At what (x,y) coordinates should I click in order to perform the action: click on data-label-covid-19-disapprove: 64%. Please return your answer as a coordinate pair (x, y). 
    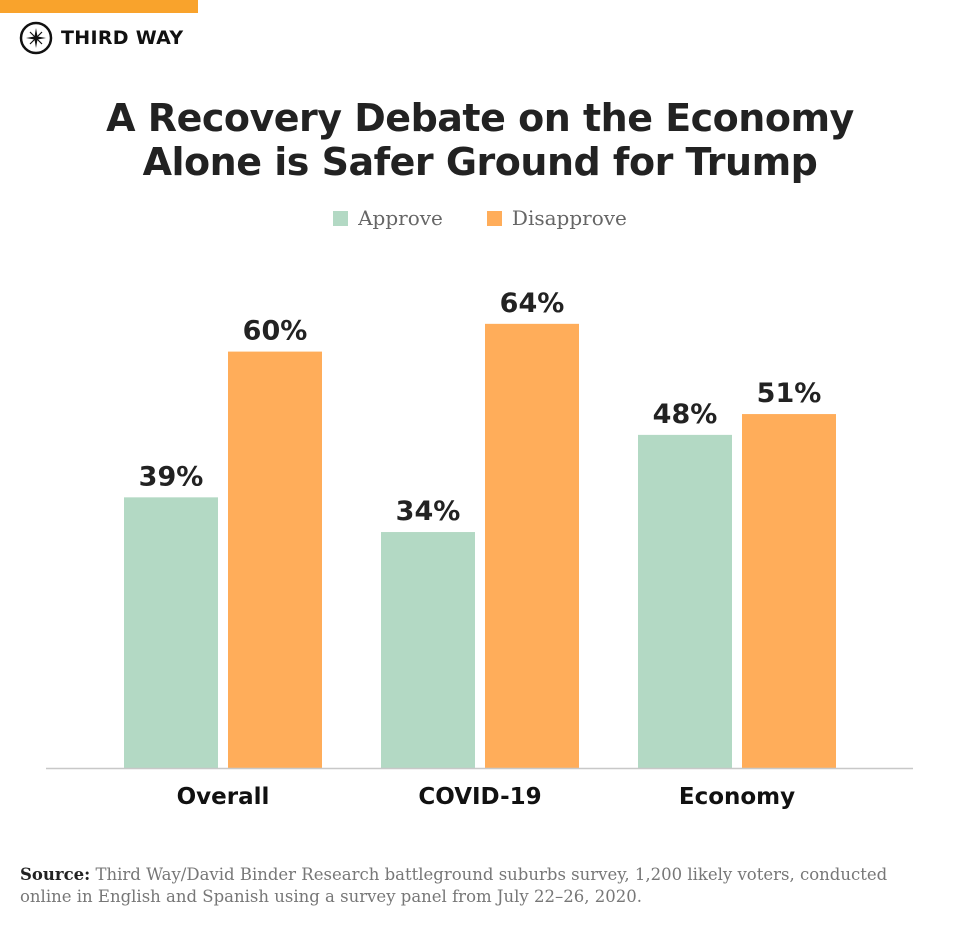
    Looking at the image, I should click on (532, 303).